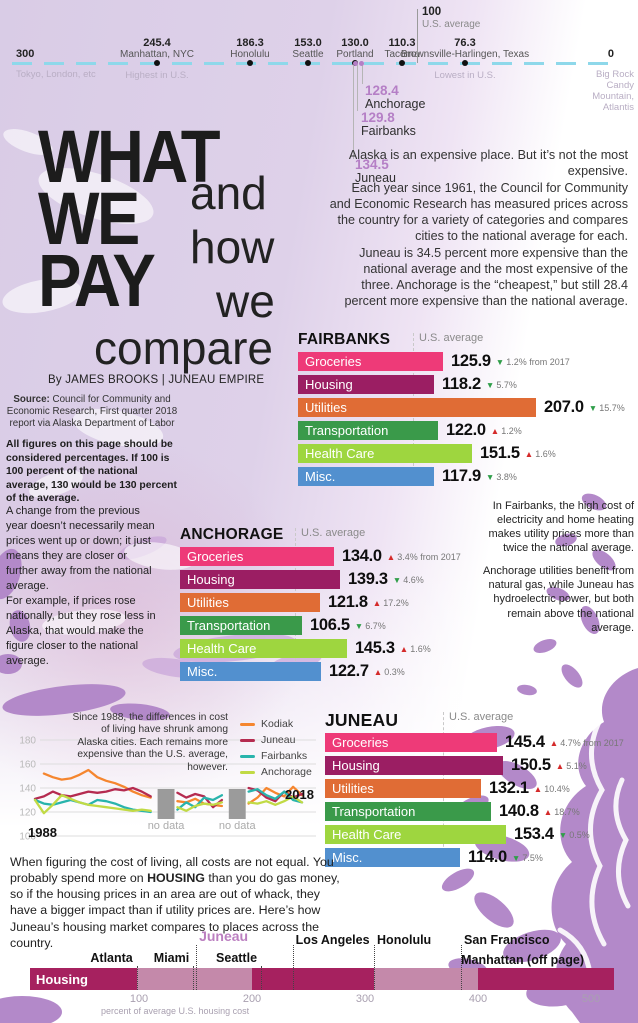  Describe the element at coordinates (349, 671) in the screenshot. I see `category-value: 122.7` at that location.